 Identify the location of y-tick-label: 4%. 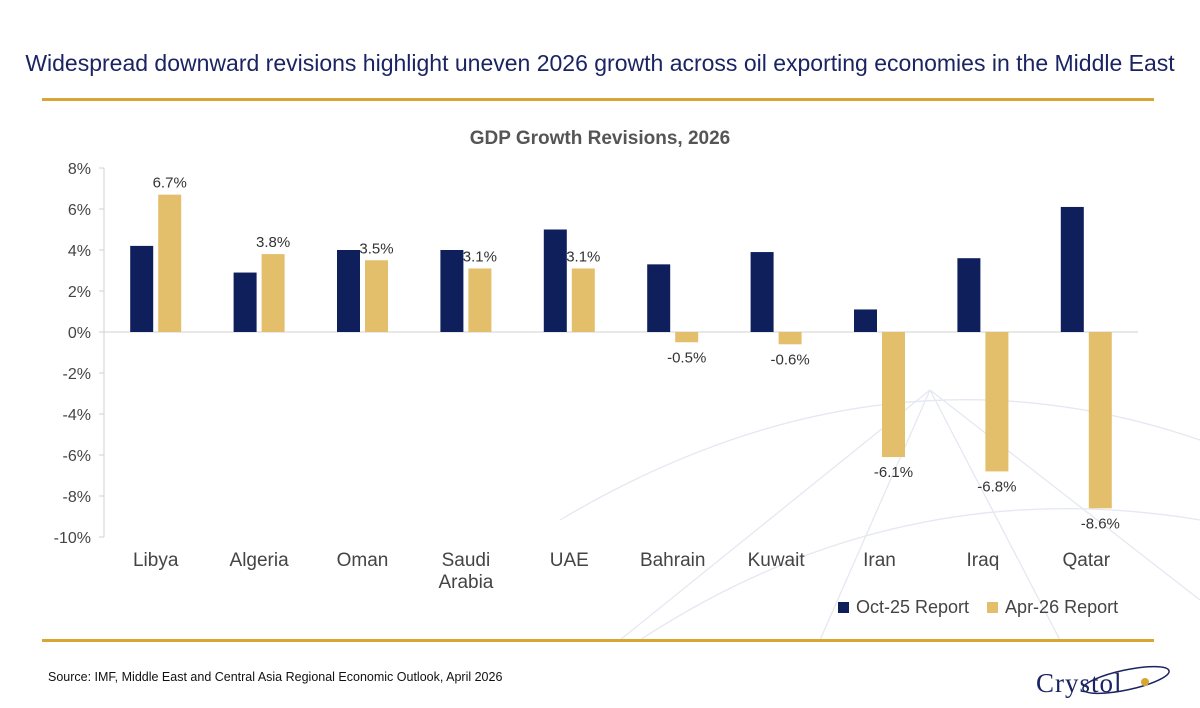
(79, 251).